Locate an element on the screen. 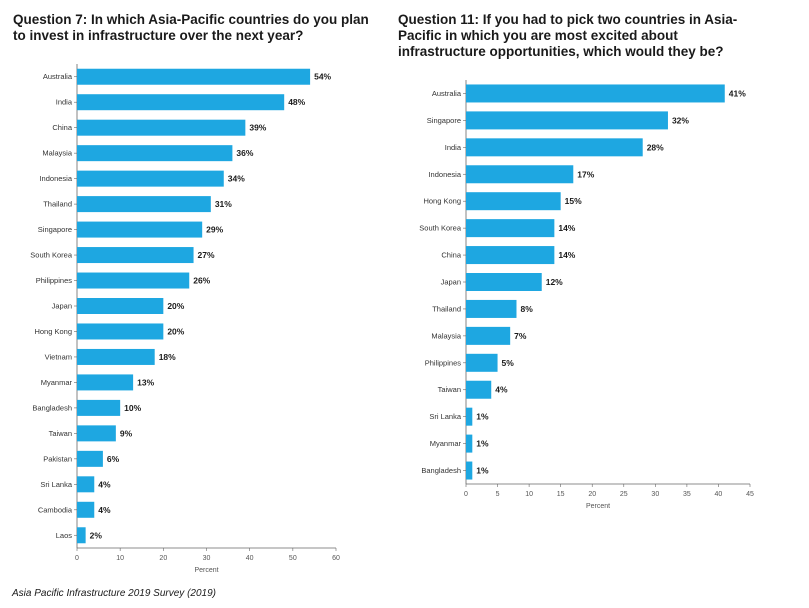 This screenshot has height=608, width=809. value-label: 32% is located at coordinates (680, 120).